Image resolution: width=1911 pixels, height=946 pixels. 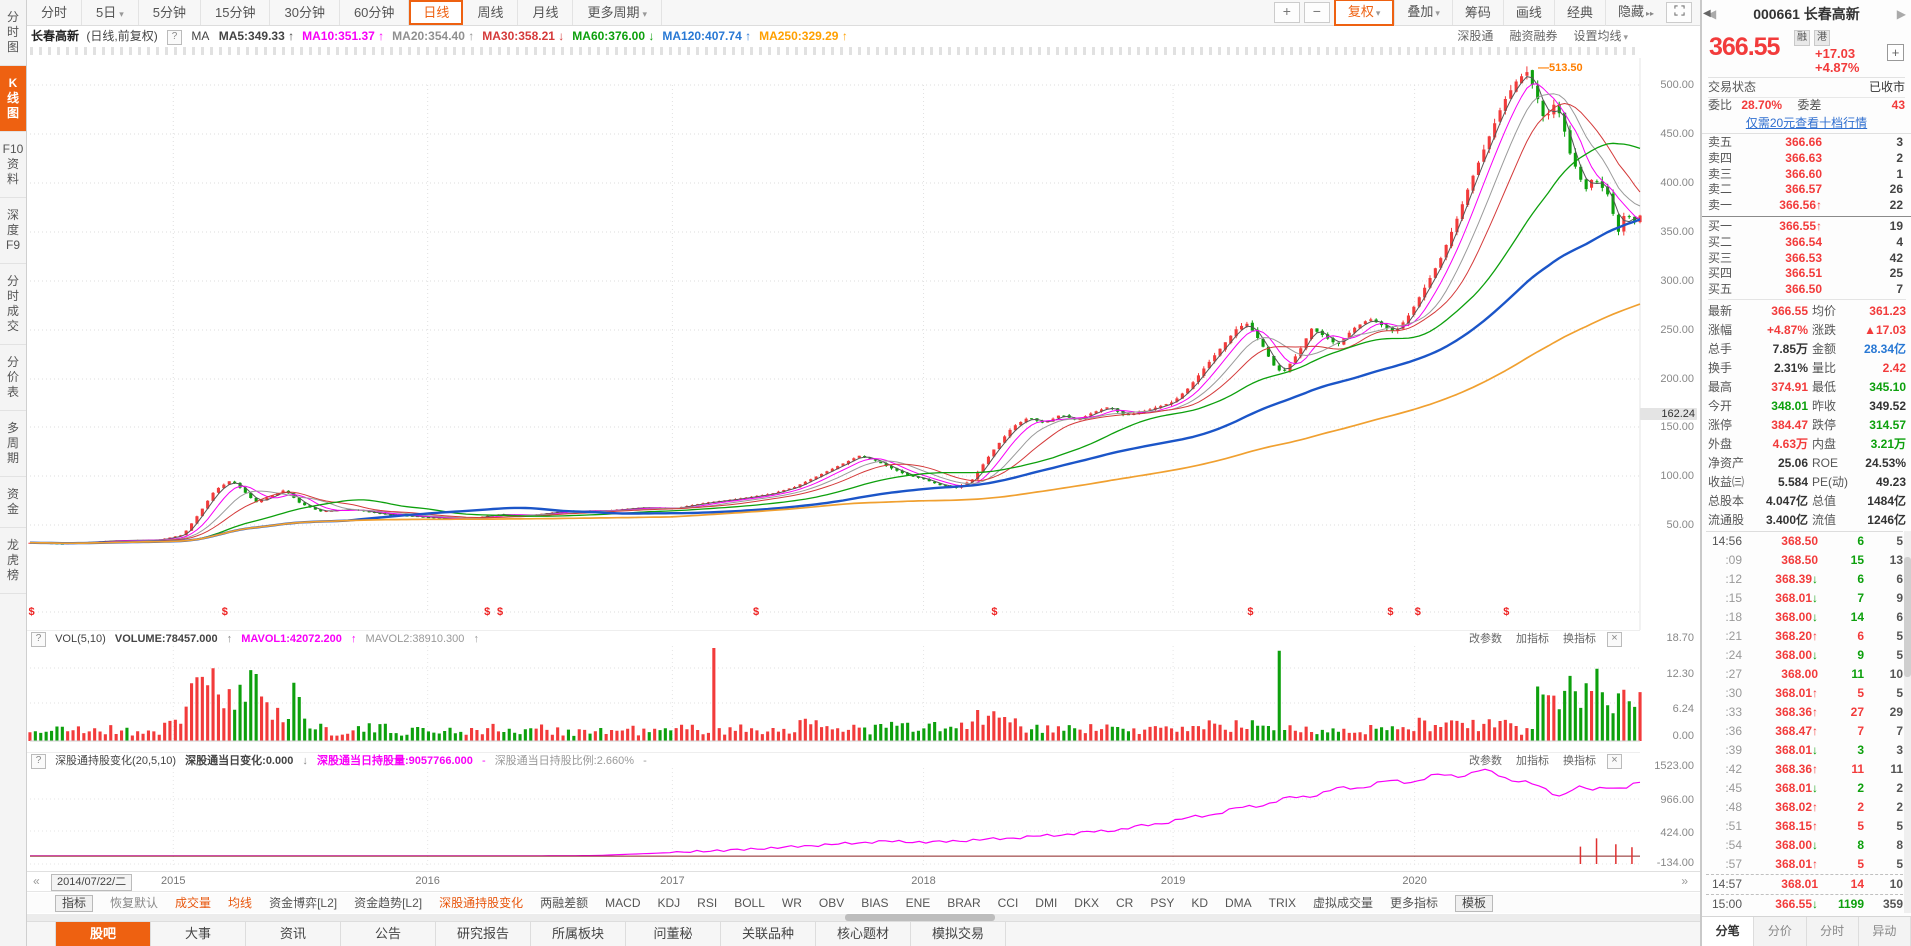 I want to click on indicator-tab-DKX: DKX, so click(x=1086, y=903).